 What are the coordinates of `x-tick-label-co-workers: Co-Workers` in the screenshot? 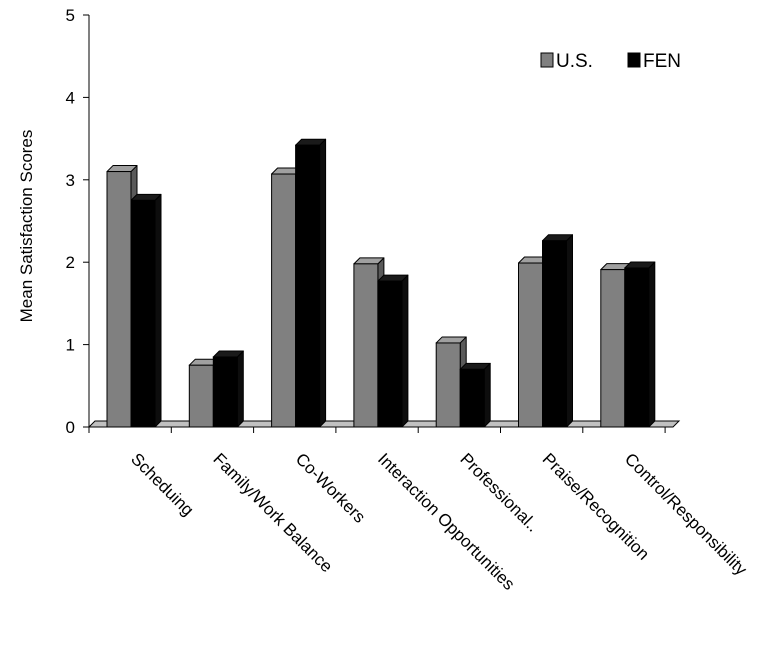 It's located at (330, 487).